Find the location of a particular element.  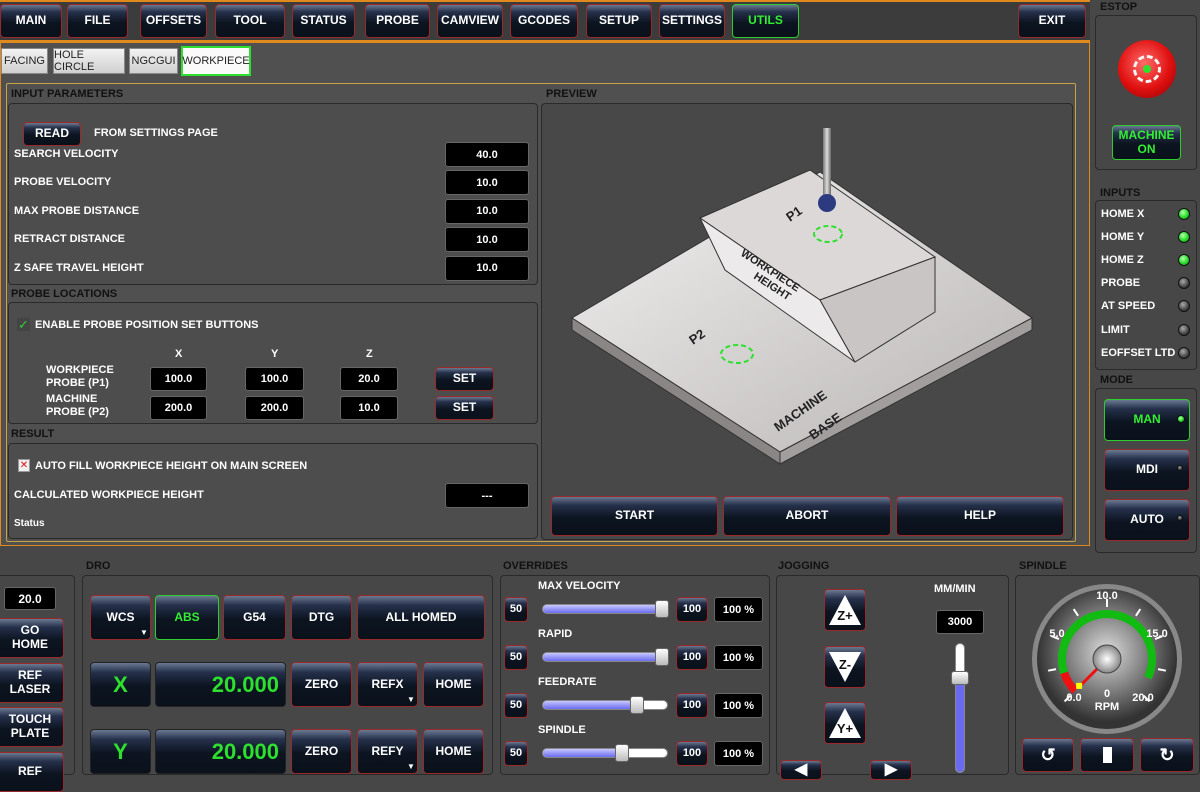

jog-z-minusplus-button: Z+ is located at coordinates (845, 610).